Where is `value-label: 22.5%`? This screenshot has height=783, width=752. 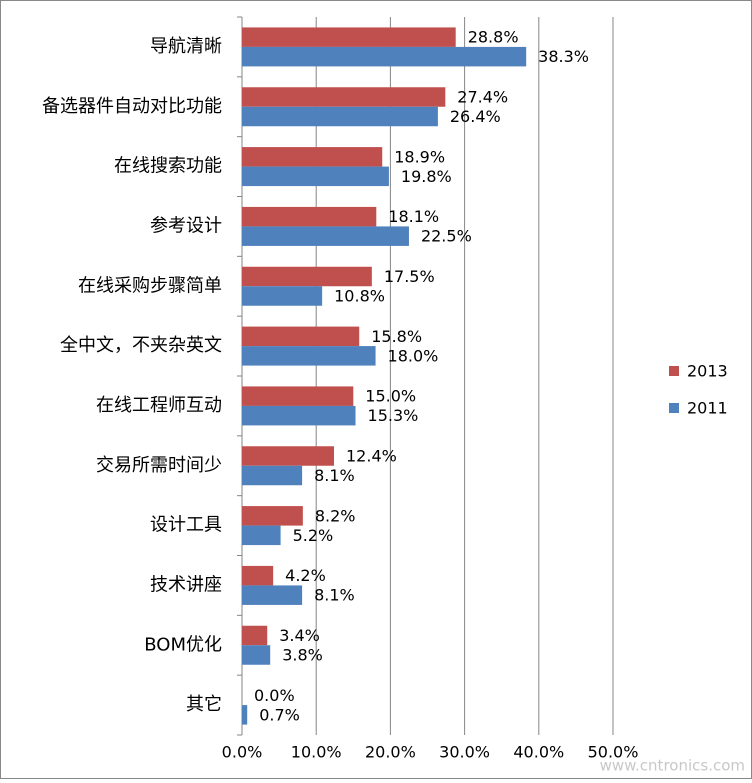
value-label: 22.5% is located at coordinates (446, 236).